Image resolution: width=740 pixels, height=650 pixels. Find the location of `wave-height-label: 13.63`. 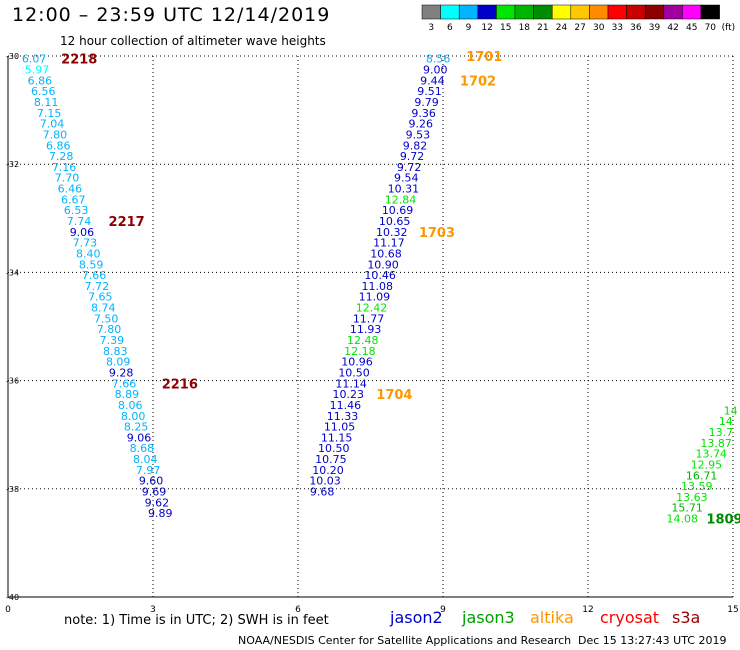

wave-height-label: 13.63 is located at coordinates (692, 497).